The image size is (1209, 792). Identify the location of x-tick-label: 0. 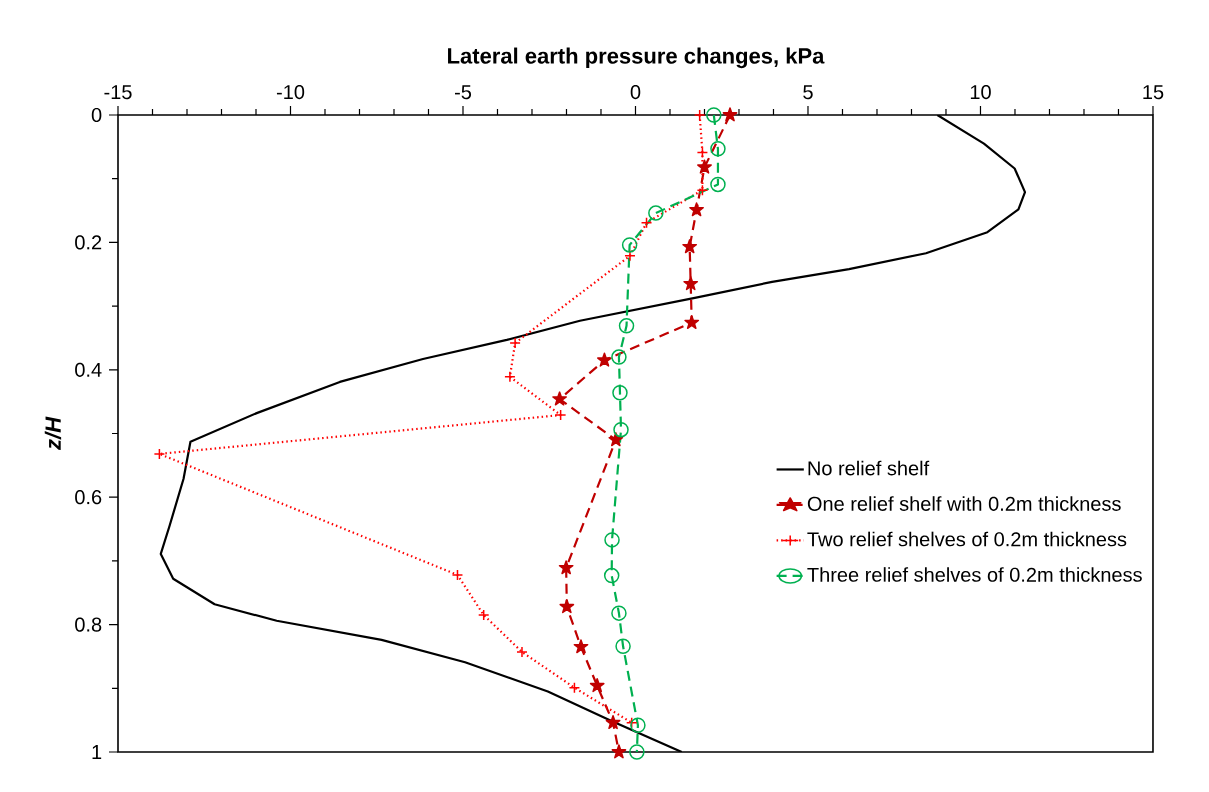
(635, 92).